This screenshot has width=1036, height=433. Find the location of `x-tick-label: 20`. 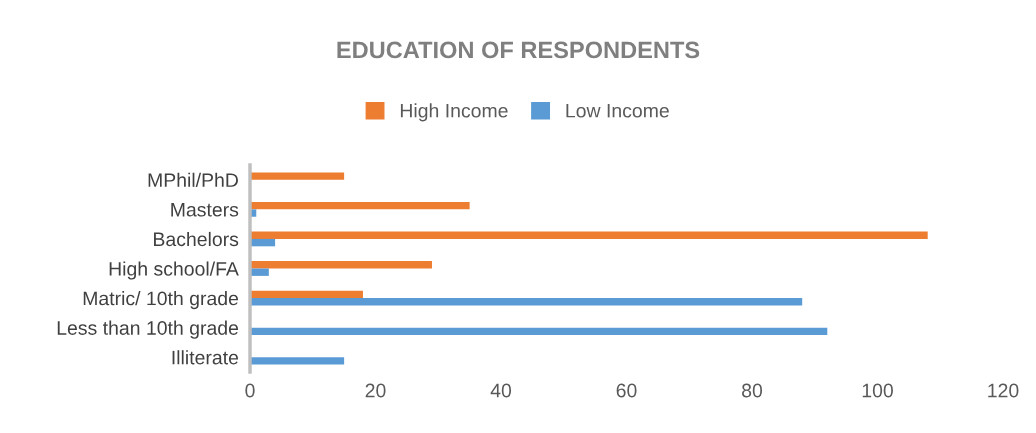

x-tick-label: 20 is located at coordinates (375, 390).